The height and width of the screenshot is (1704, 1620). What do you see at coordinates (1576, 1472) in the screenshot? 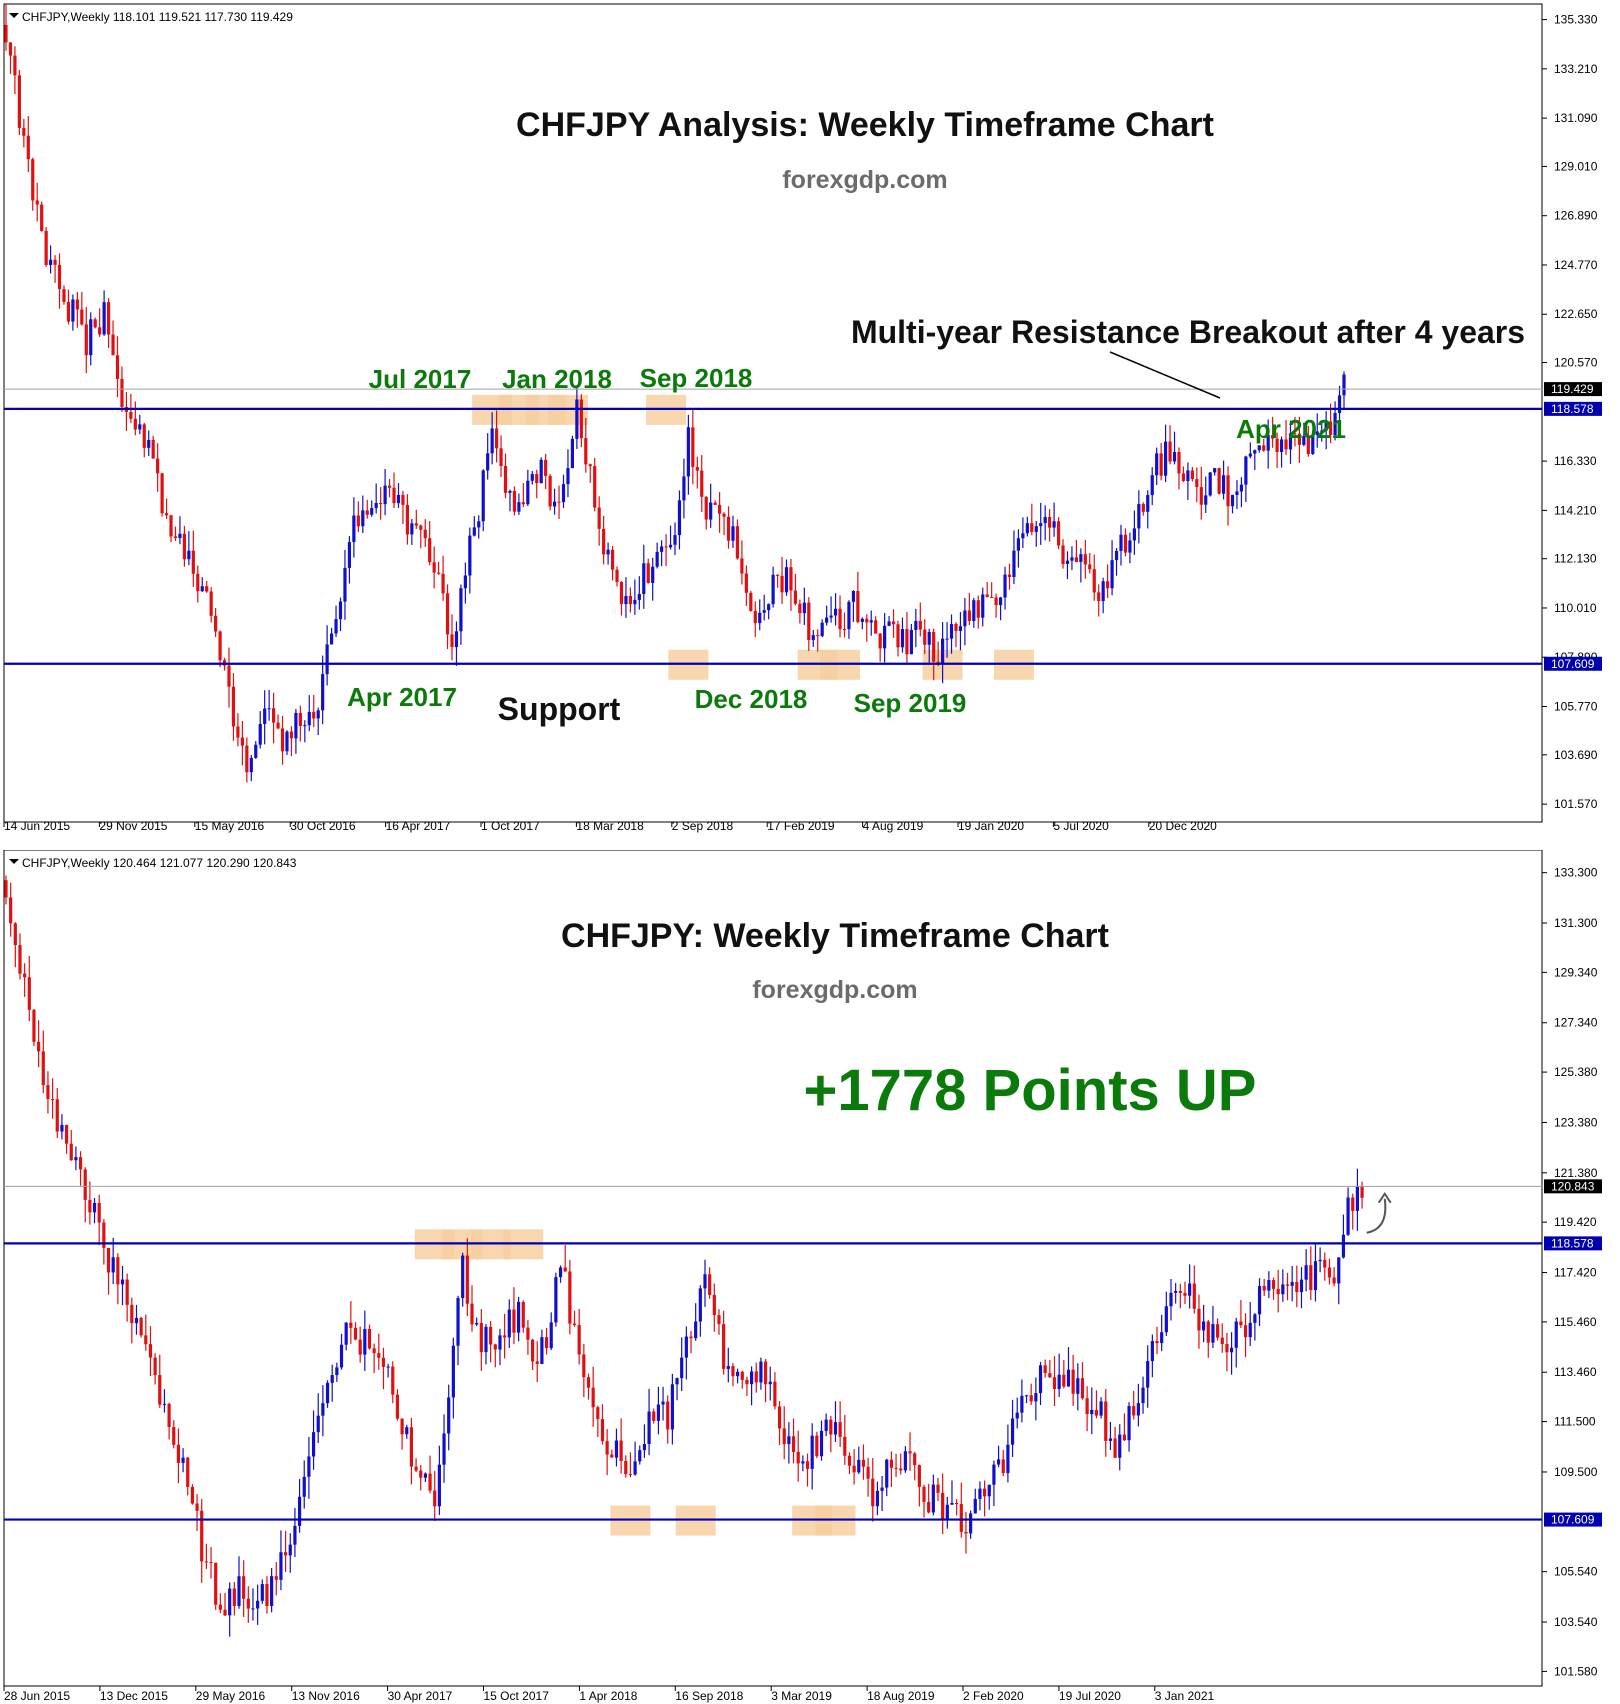
I see `bottom-y-tick-label: 109.500` at bounding box center [1576, 1472].